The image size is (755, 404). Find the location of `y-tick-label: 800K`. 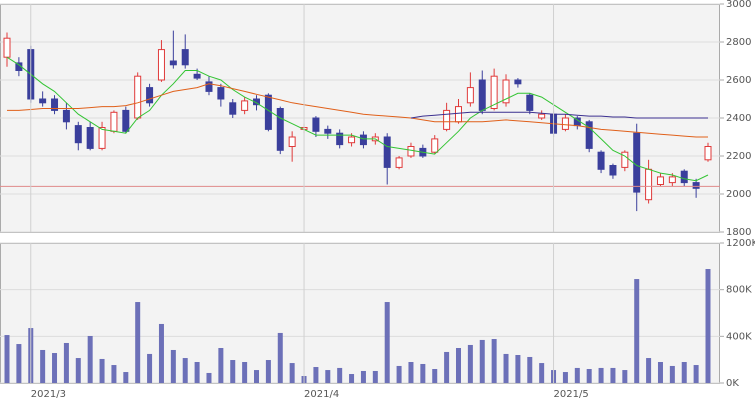

y-tick-label: 800K is located at coordinates (739, 290).